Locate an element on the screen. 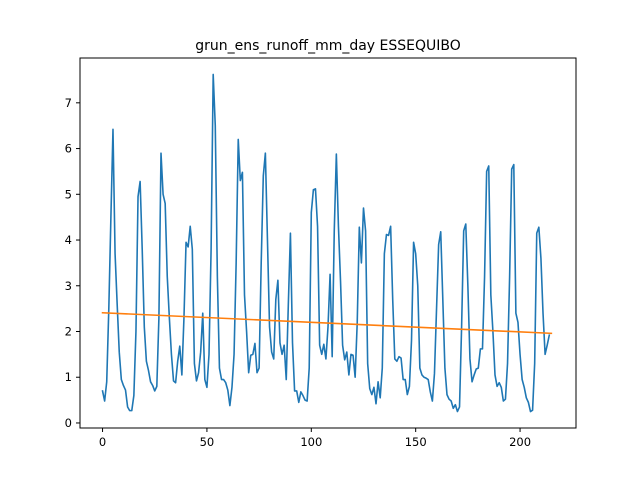 Image resolution: width=640 pixels, height=480 pixels. y-tick-label: 6 is located at coordinates (68, 149).